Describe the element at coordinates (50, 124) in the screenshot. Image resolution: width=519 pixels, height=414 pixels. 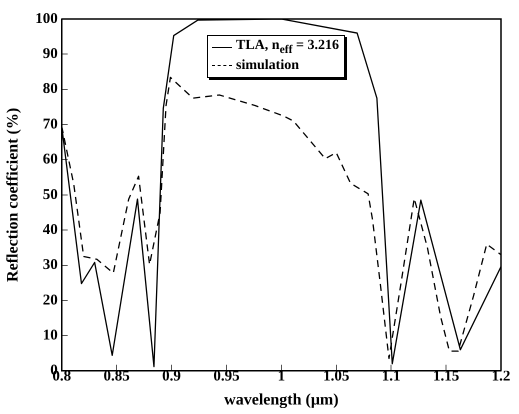
I see `y-tick-label: 70` at that location.